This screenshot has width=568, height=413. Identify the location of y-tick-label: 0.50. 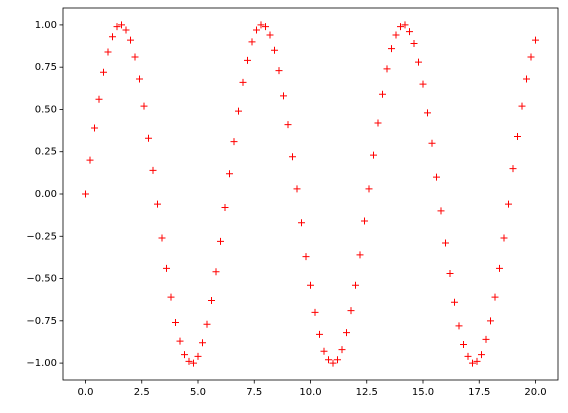
(46, 109).